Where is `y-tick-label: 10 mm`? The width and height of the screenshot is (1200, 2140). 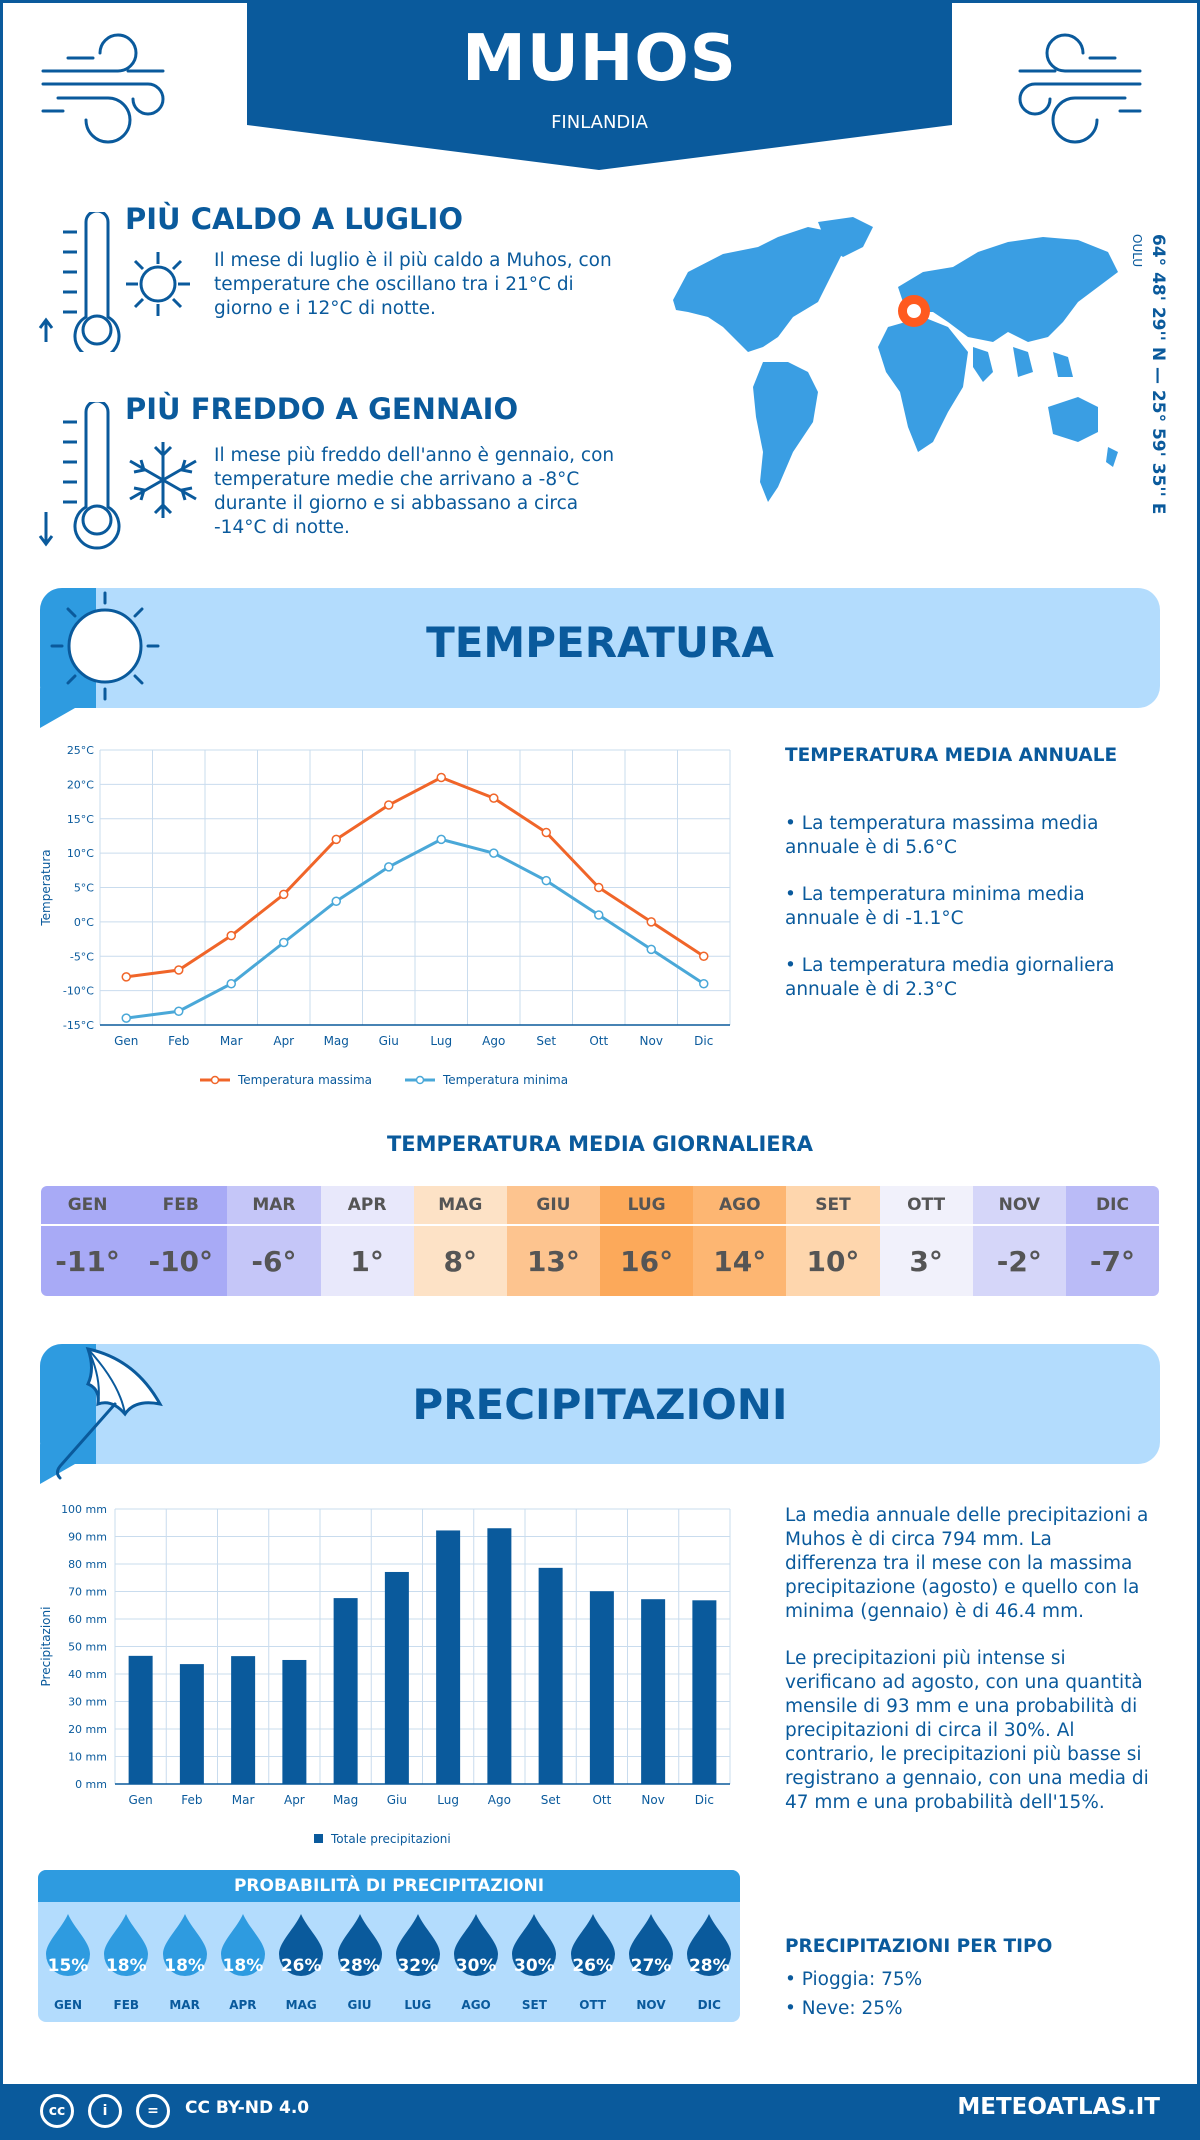 y-tick-label: 10 mm is located at coordinates (87, 1757).